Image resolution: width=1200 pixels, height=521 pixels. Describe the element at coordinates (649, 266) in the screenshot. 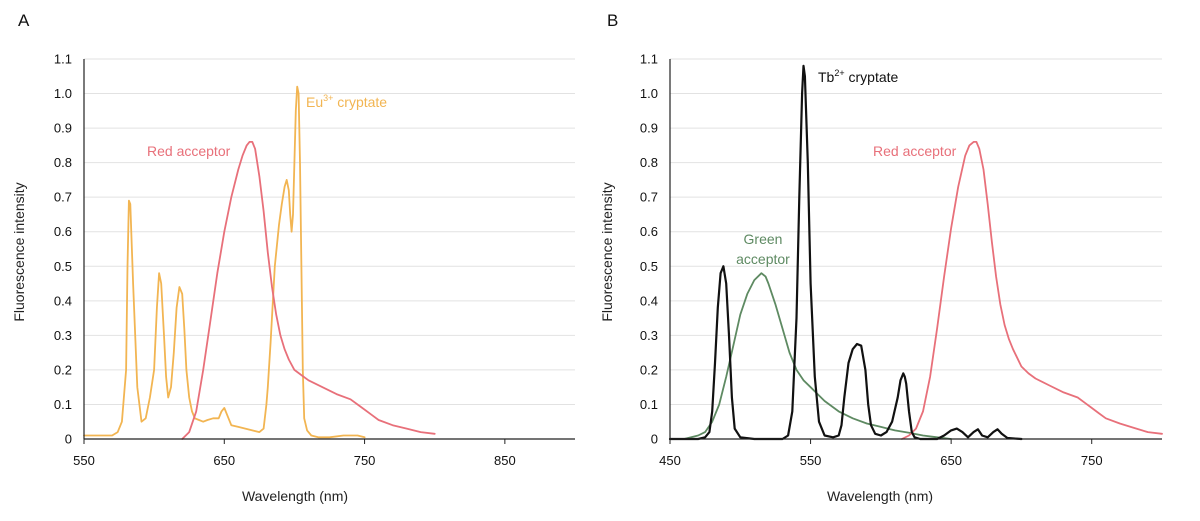

I see `panel-b-y-tick-label: 0.5` at that location.